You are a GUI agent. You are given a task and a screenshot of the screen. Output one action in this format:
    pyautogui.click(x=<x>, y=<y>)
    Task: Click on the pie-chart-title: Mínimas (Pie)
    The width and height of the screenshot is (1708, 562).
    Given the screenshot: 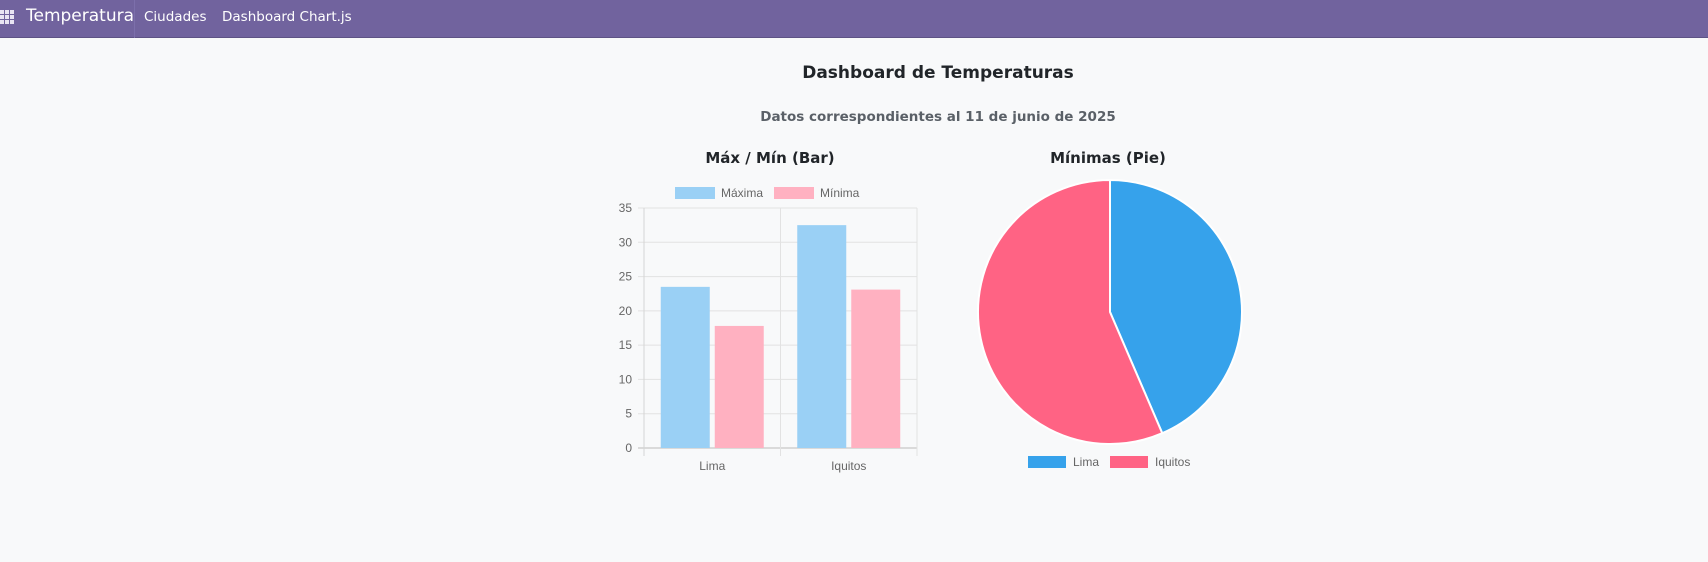 What is the action you would take?
    pyautogui.click(x=1108, y=158)
    